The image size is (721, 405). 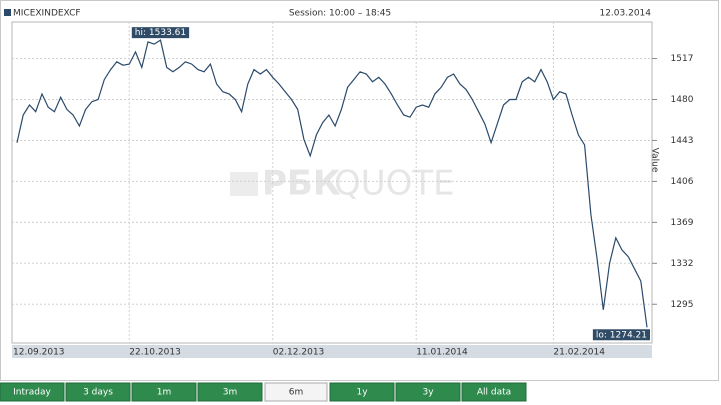 I want to click on watermark-logo, so click(x=244, y=184).